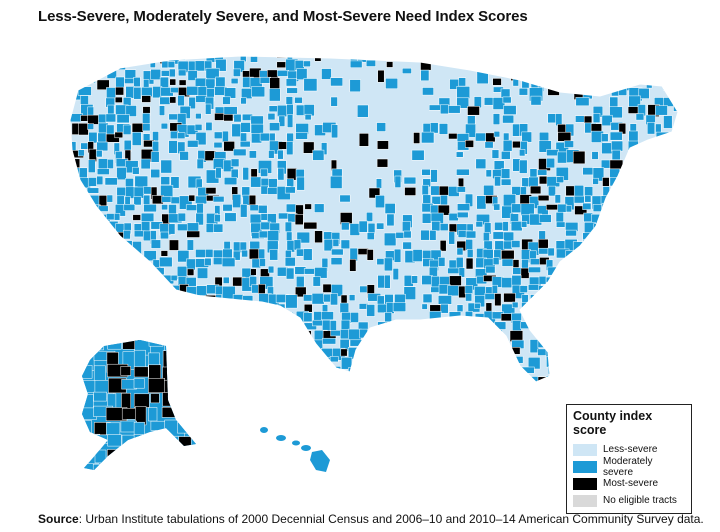 This screenshot has width=720, height=532. I want to click on legend-swatch, so click(585, 466).